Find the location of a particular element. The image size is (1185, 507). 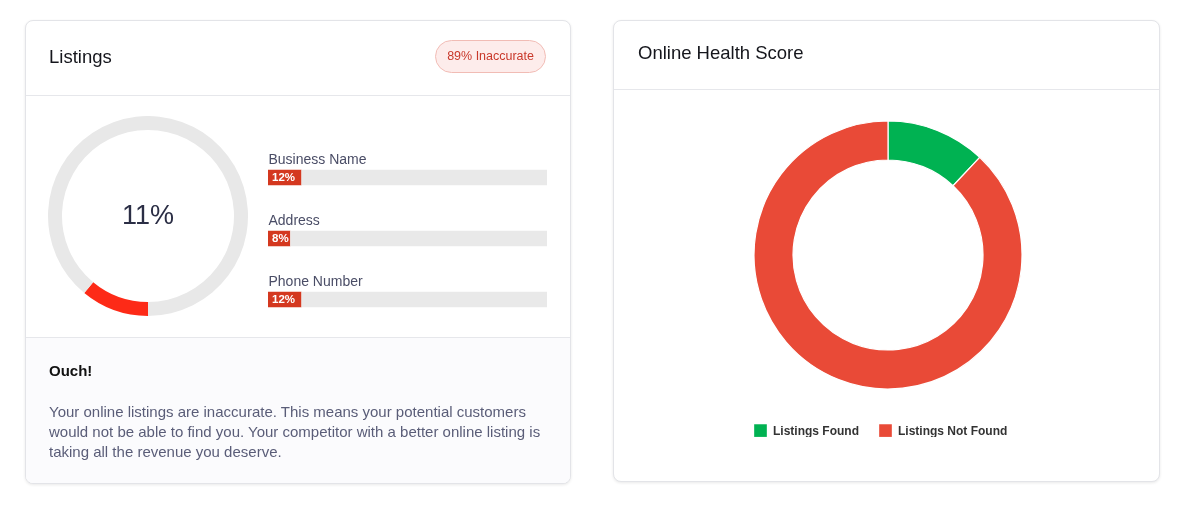

y-tick-label: Phone Number is located at coordinates (315, 280).